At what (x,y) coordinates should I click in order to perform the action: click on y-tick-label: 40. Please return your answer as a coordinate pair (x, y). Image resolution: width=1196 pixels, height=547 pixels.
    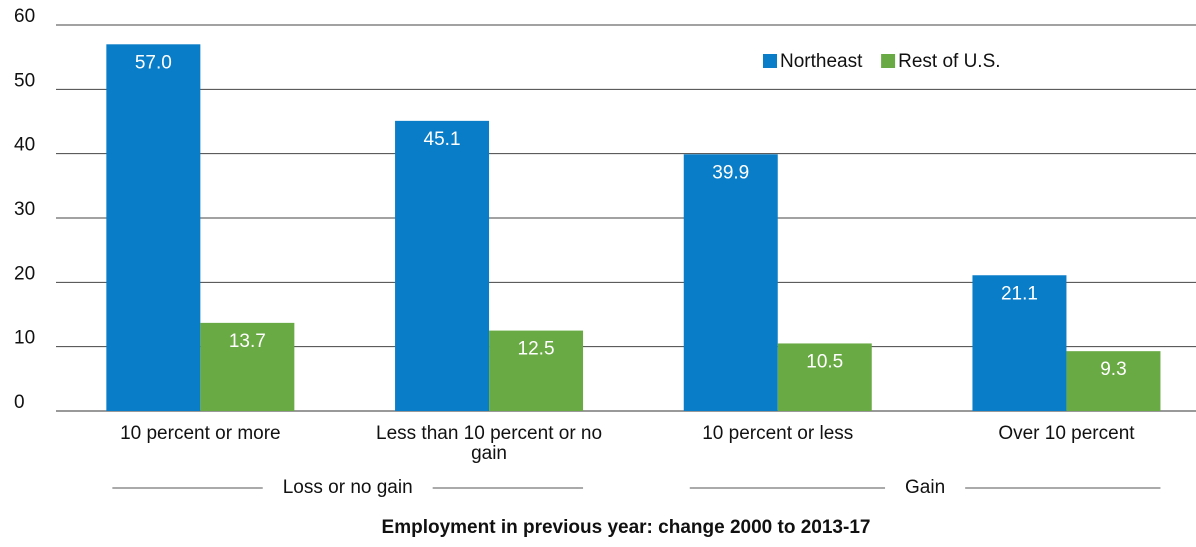
    Looking at the image, I should click on (24, 145).